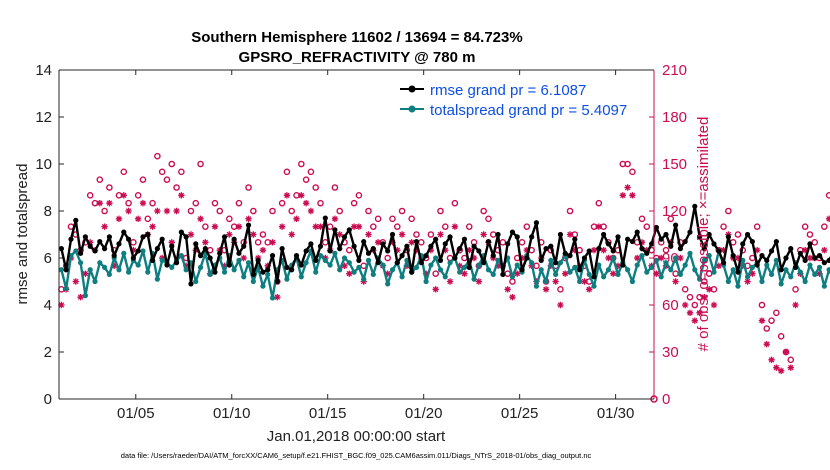 The height and width of the screenshot is (470, 830). What do you see at coordinates (356, 436) in the screenshot?
I see `x-axis-label: Jan.01,2018 00:00:00 start` at bounding box center [356, 436].